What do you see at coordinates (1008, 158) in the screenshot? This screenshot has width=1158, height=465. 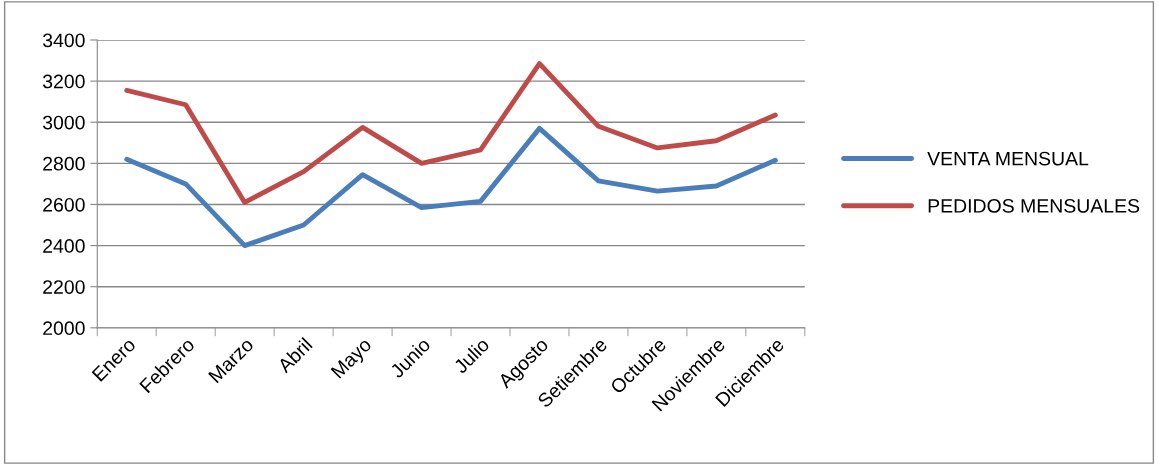 I see `legend-label: VENTA MENSUAL` at bounding box center [1008, 158].